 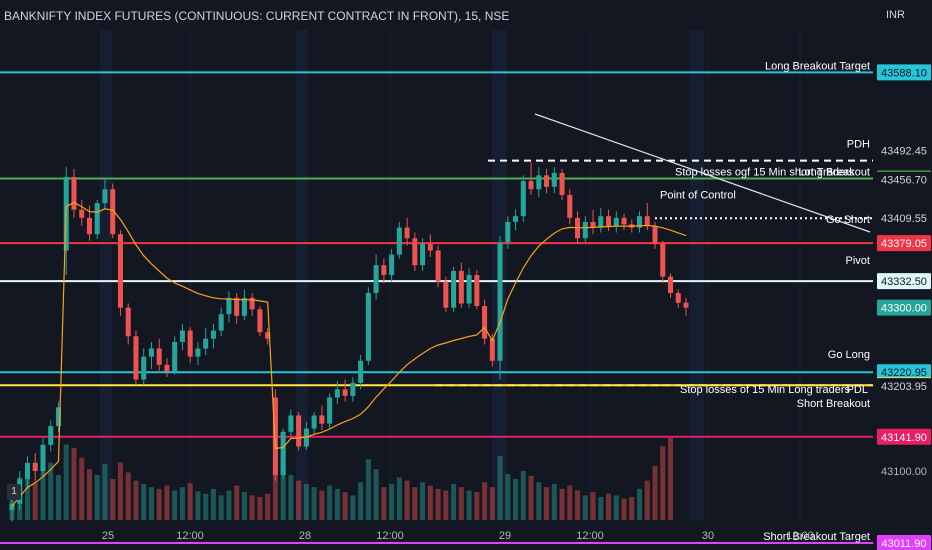 I want to click on axis-label-11-box, so click(x=904, y=386).